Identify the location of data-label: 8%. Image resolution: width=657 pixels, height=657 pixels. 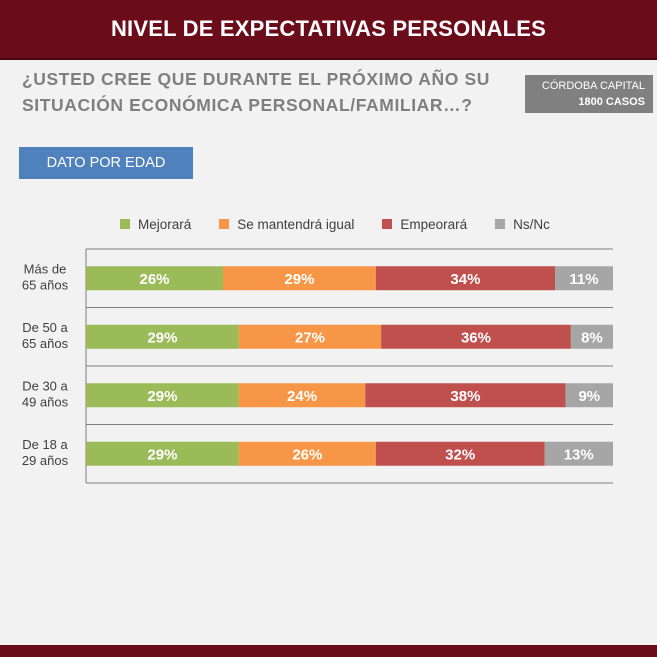
(592, 337).